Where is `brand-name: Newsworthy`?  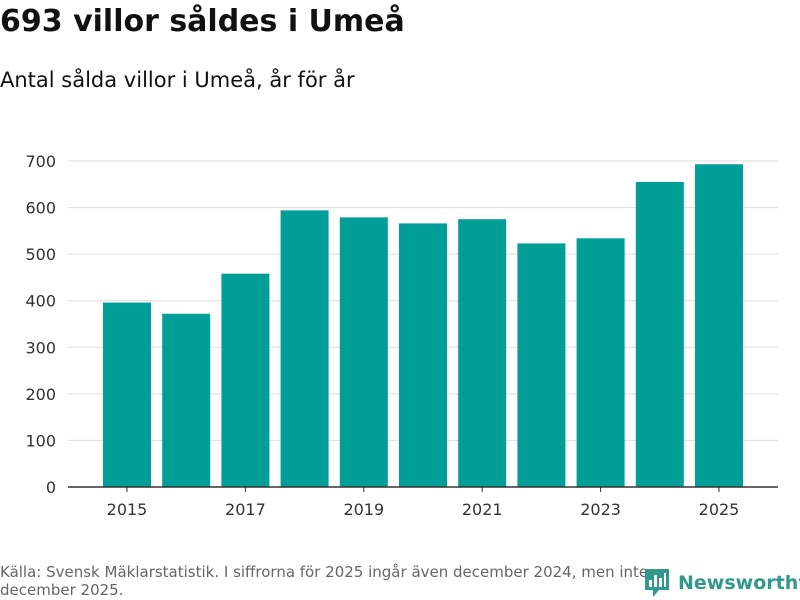 brand-name: Newsworthy is located at coordinates (739, 583).